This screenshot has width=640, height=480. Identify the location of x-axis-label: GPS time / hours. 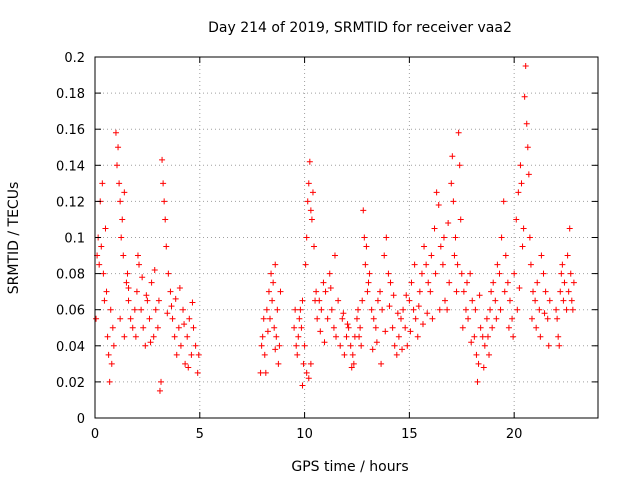
(349, 467).